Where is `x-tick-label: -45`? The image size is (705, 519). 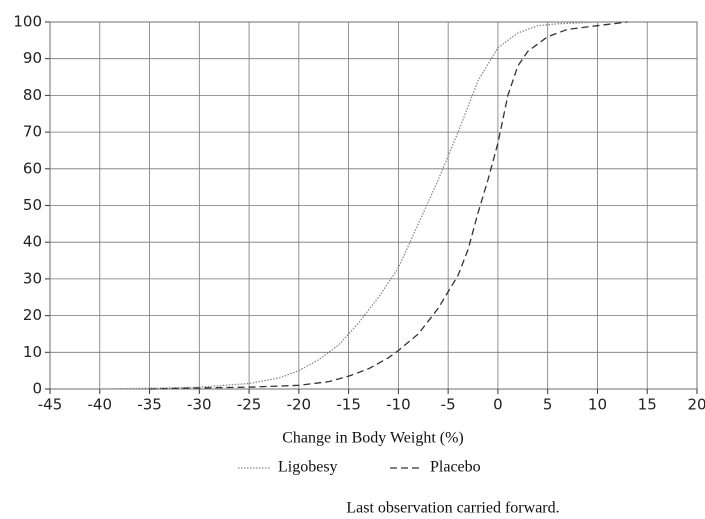 x-tick-label: -45 is located at coordinates (50, 405).